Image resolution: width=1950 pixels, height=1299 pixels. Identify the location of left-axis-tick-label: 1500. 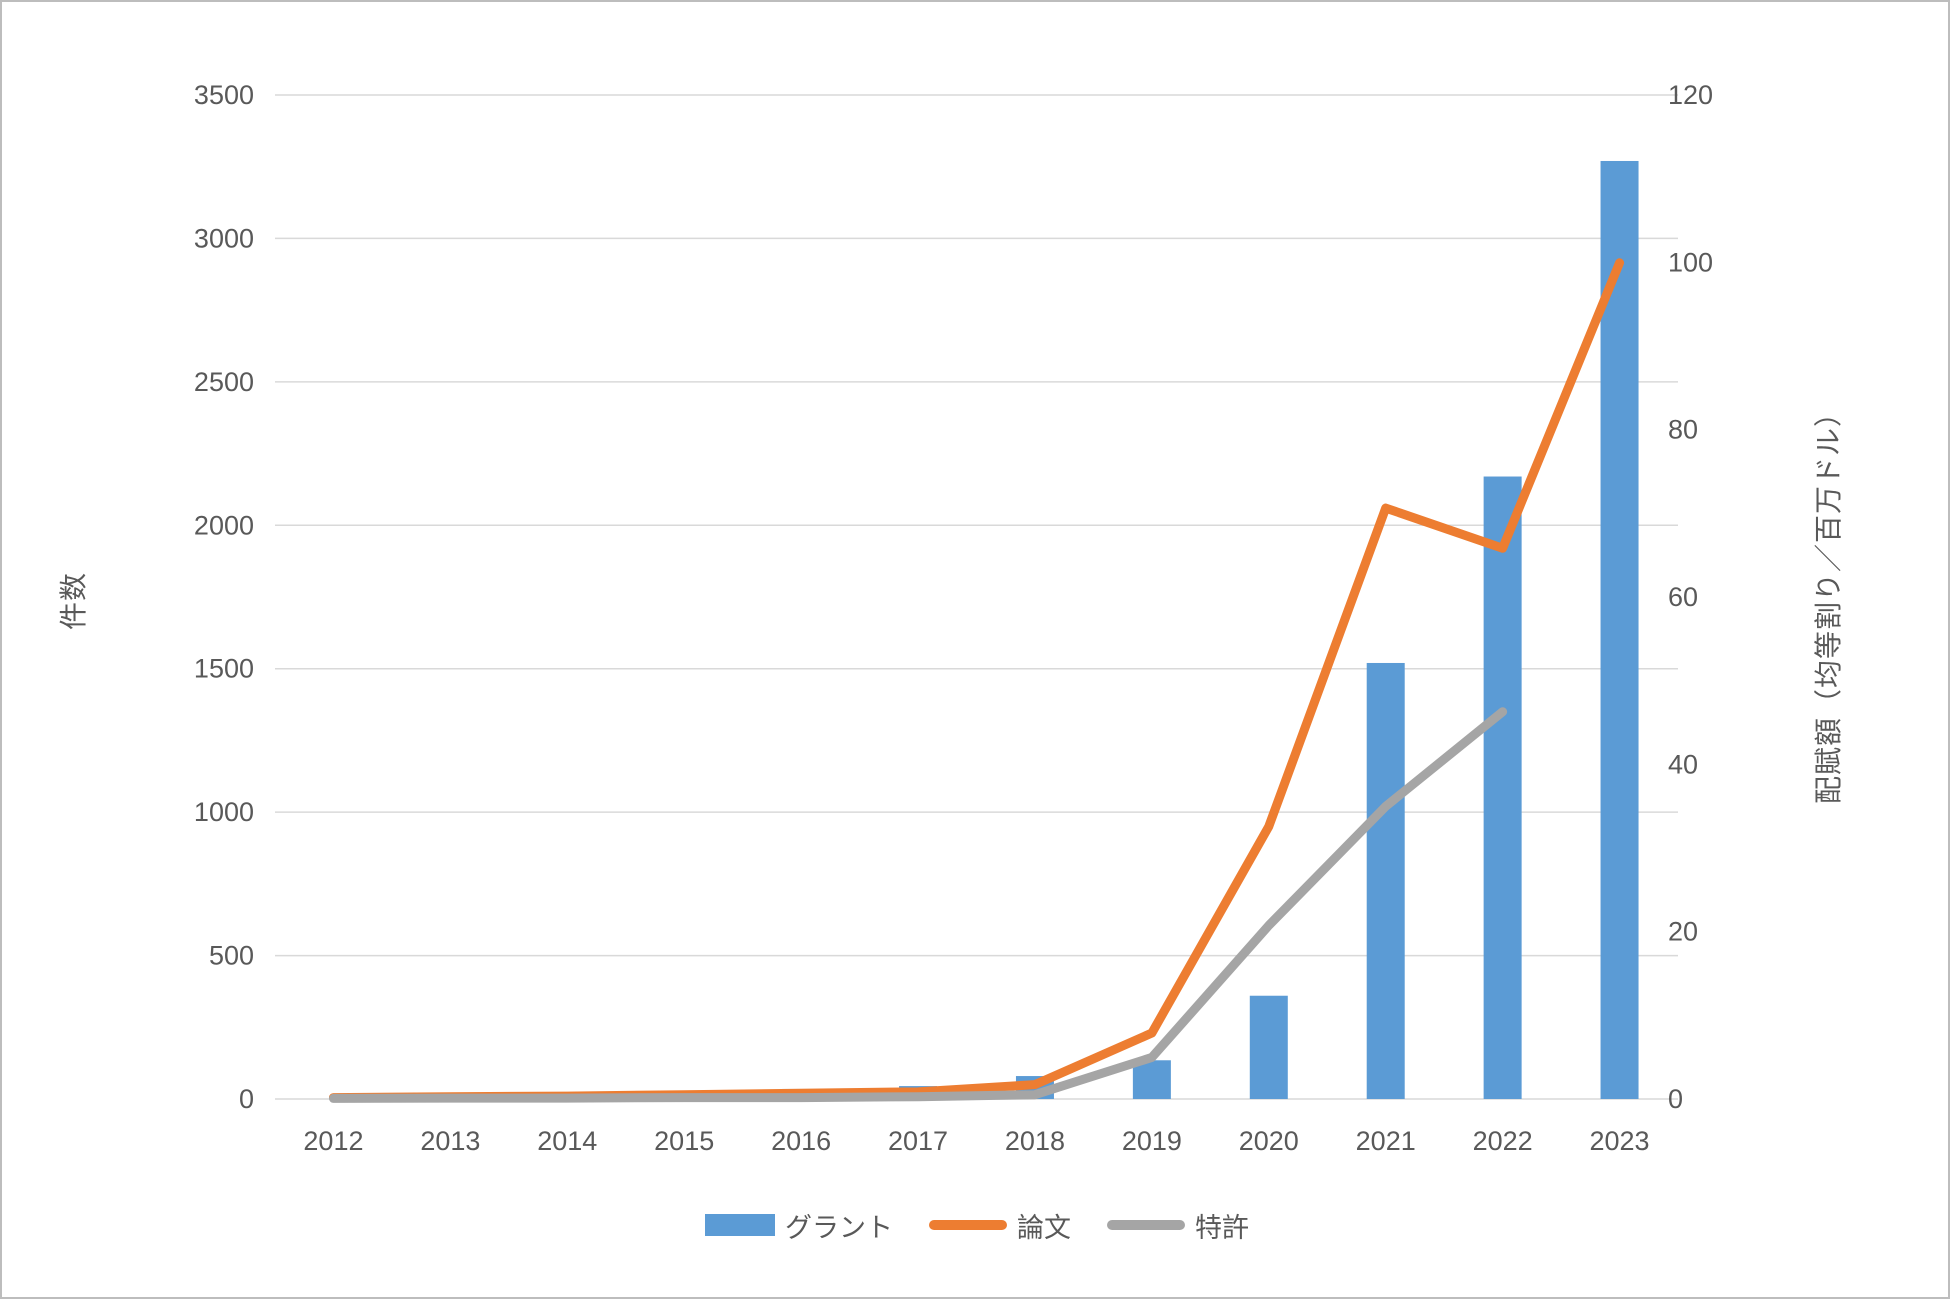
(224, 669).